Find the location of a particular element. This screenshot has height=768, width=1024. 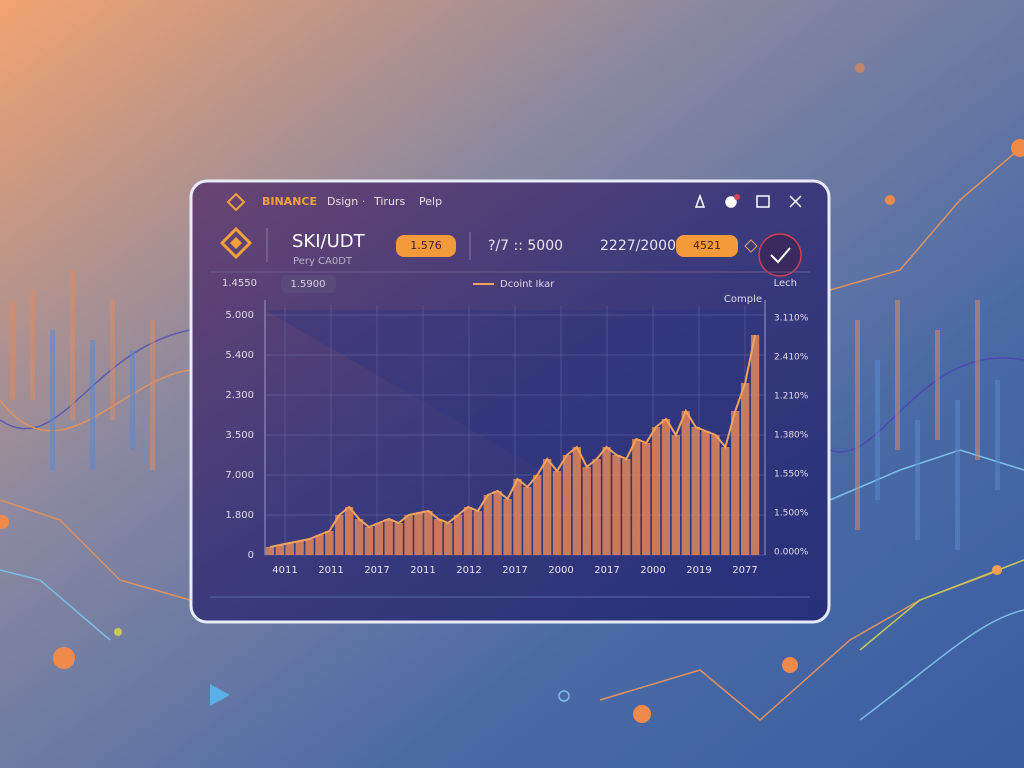

x-axis-label: 2019 is located at coordinates (698, 570).